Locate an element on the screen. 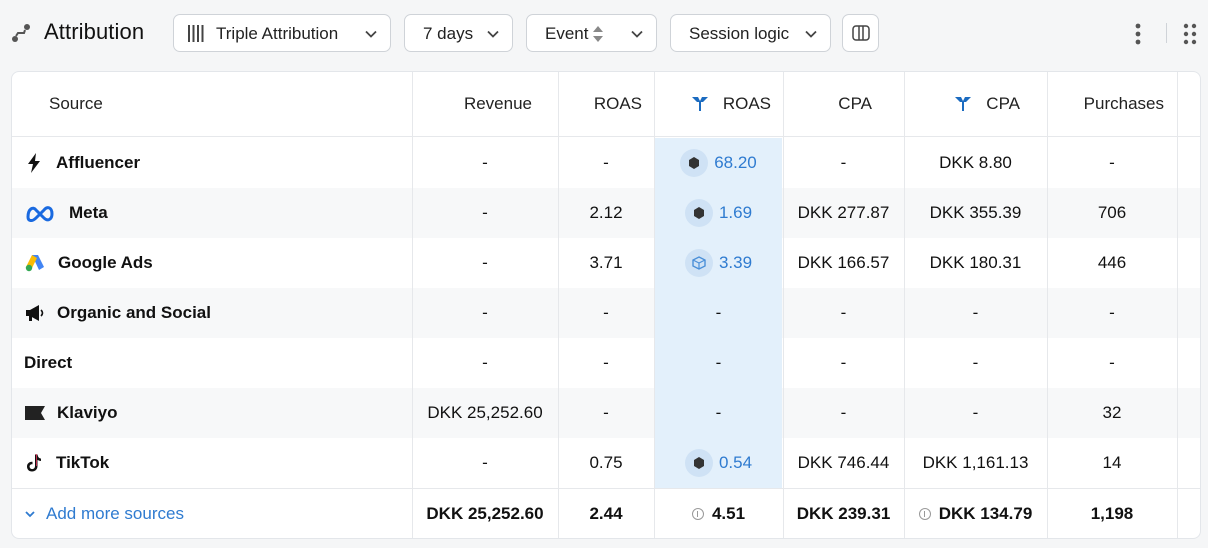 This screenshot has width=1208, height=548. triple-roas-cell: 3.39 is located at coordinates (718, 263).